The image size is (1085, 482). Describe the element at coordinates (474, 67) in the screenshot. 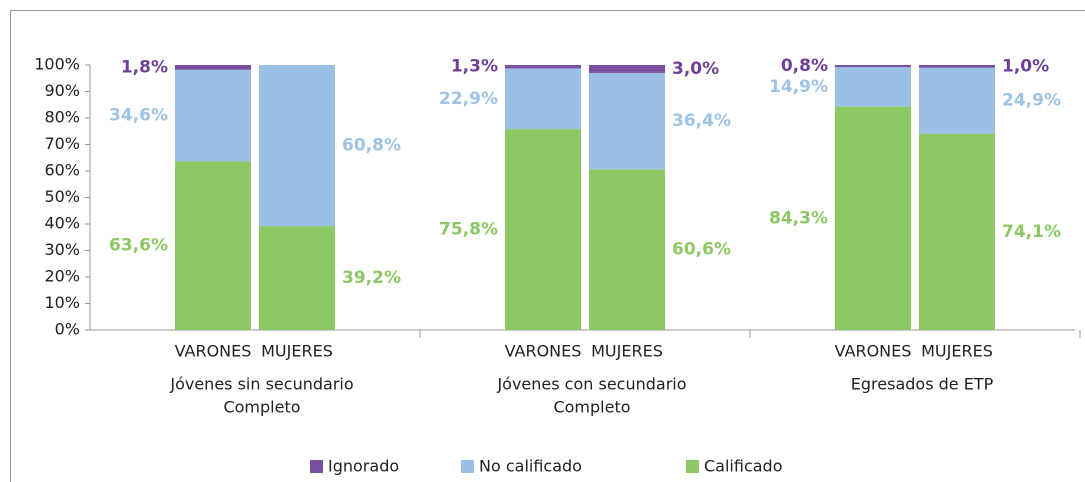

I see `value-label: 1,3%` at that location.